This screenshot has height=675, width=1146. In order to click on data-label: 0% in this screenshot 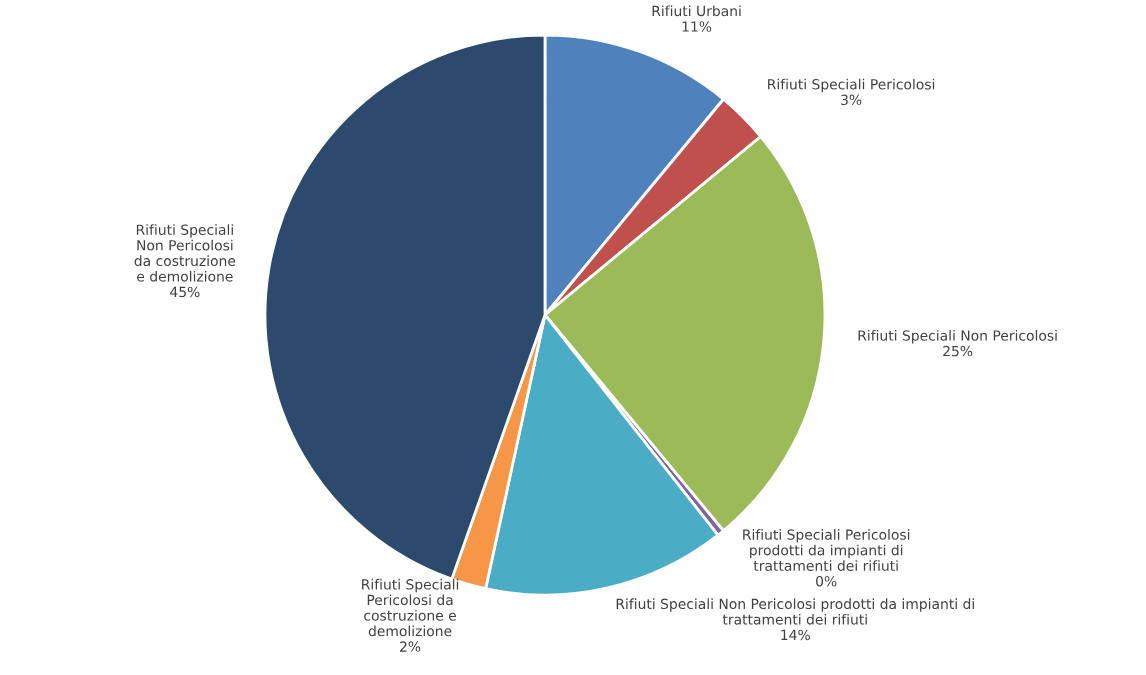, I will do `click(826, 581)`.